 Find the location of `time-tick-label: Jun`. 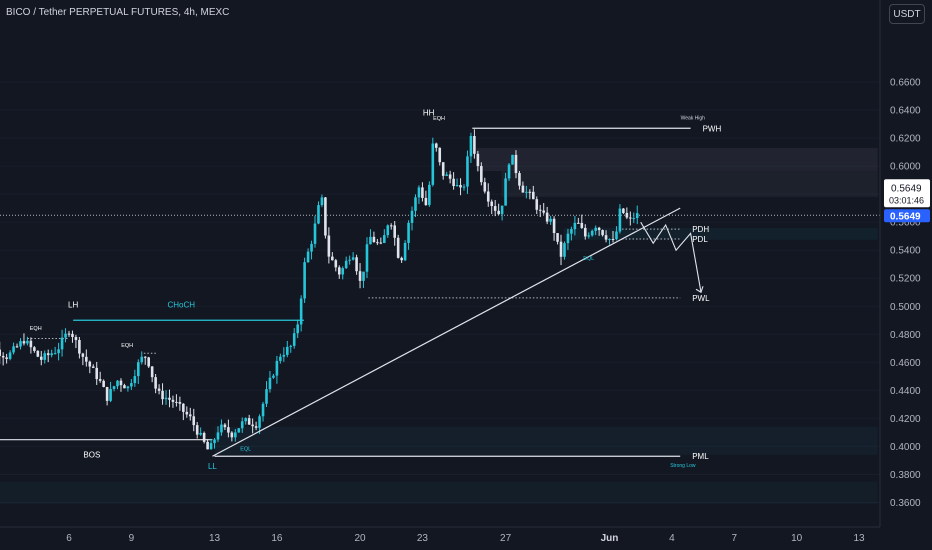

time-tick-label: Jun is located at coordinates (610, 538).